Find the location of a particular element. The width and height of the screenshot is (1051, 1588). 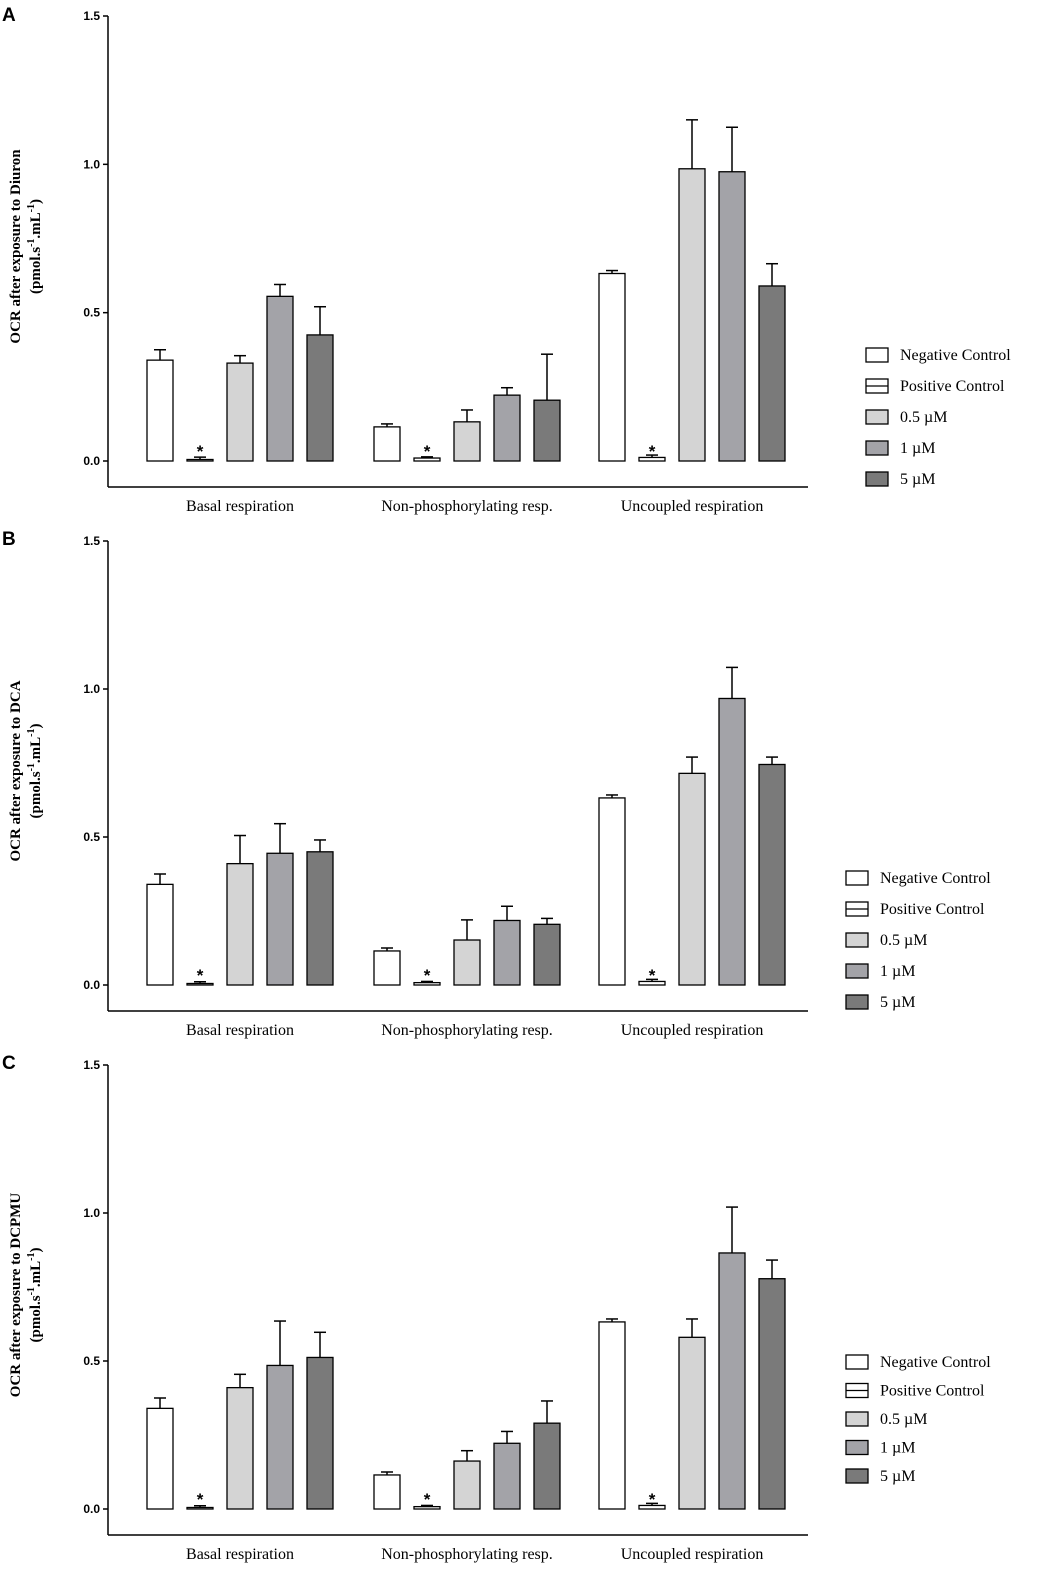

panel-letter: B is located at coordinates (9, 539).